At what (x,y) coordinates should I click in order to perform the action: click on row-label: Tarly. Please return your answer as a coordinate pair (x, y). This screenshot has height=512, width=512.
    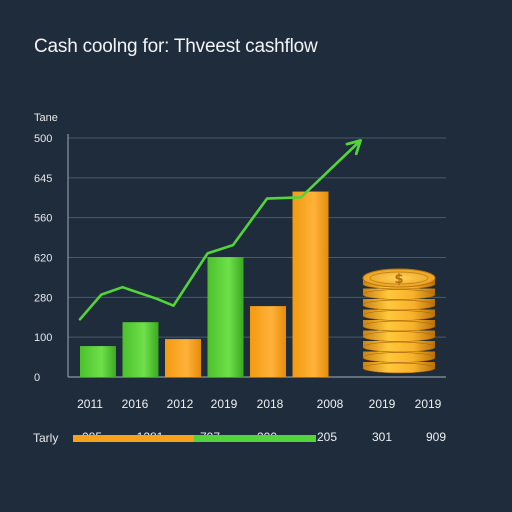
    Looking at the image, I should click on (46, 438).